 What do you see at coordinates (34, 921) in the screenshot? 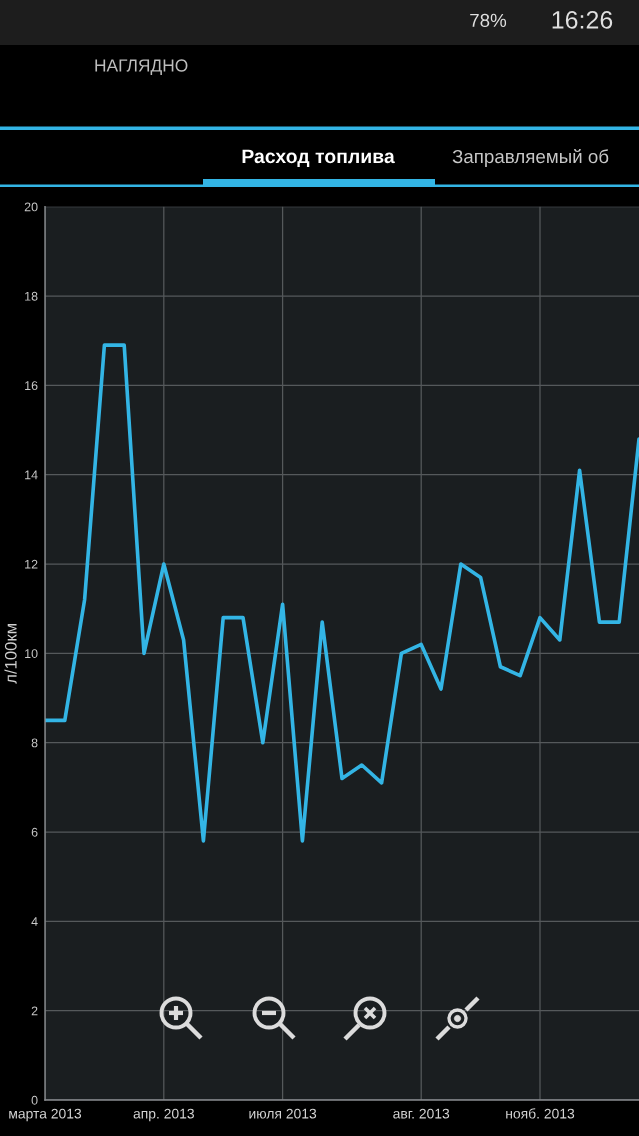
I see `y-tick-label: 4` at bounding box center [34, 921].